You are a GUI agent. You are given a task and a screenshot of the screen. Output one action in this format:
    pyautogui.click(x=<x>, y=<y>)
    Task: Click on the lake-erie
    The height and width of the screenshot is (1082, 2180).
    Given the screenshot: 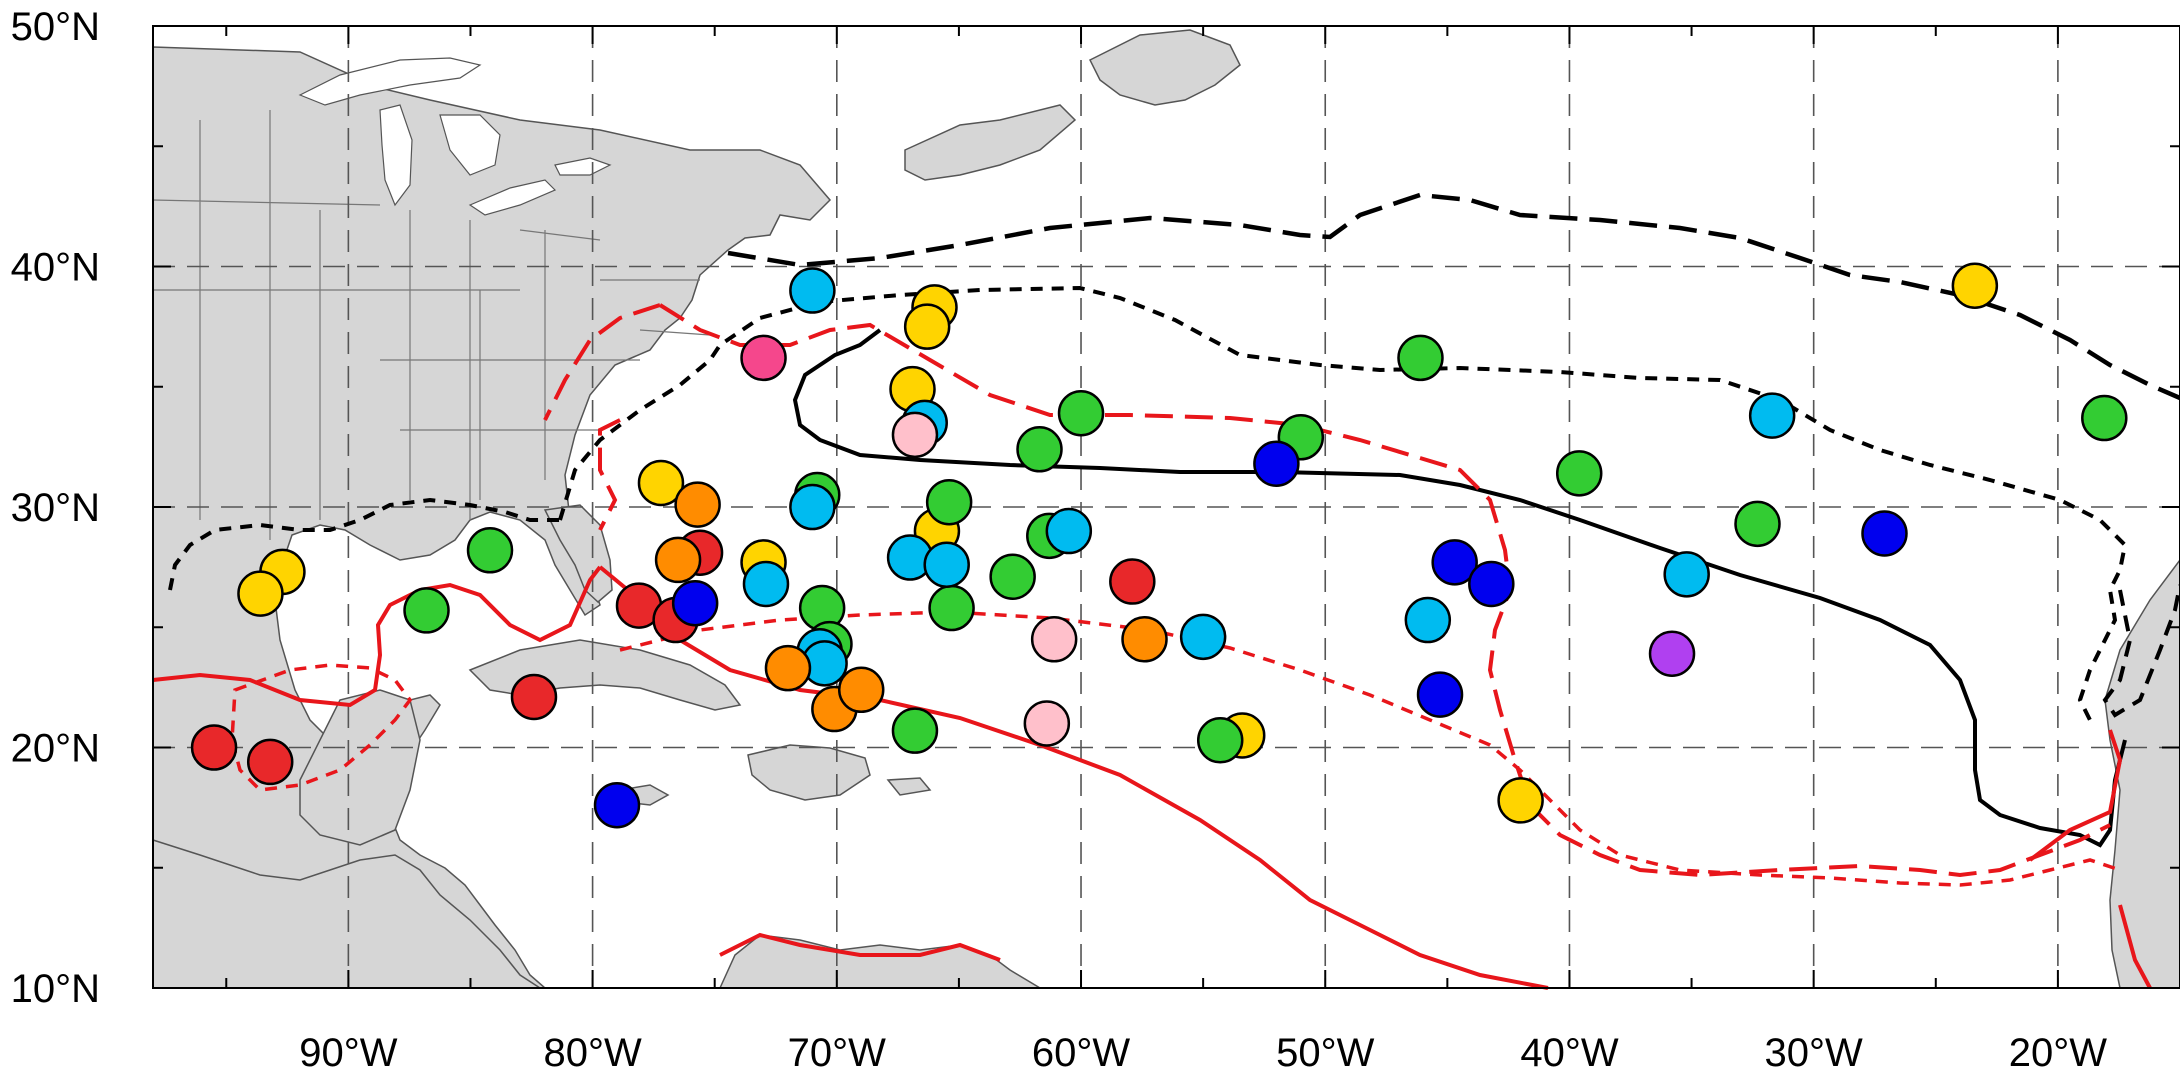 What is the action you would take?
    pyautogui.click(x=512, y=197)
    